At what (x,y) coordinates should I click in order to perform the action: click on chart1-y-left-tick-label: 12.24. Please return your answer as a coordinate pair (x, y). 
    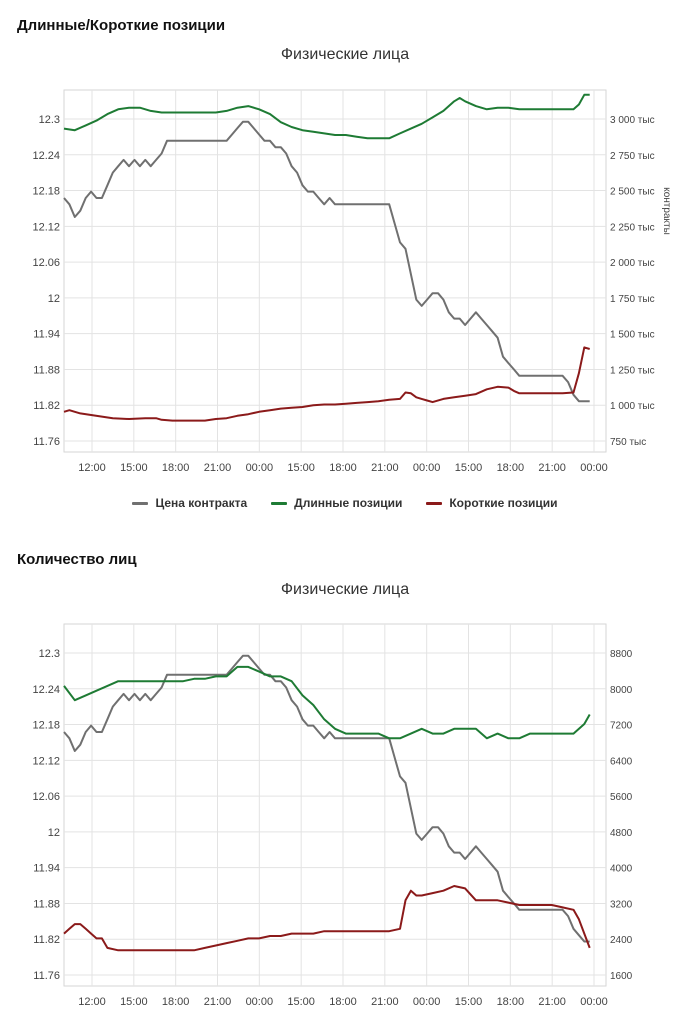
    Looking at the image, I should click on (46, 156).